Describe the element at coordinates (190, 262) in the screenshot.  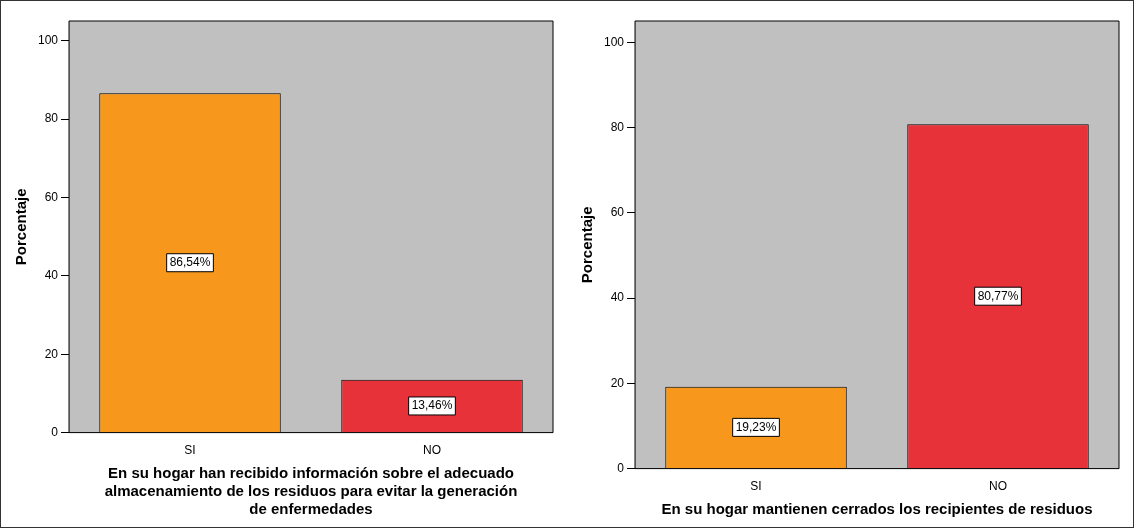
I see `data-label: 86,54%` at that location.